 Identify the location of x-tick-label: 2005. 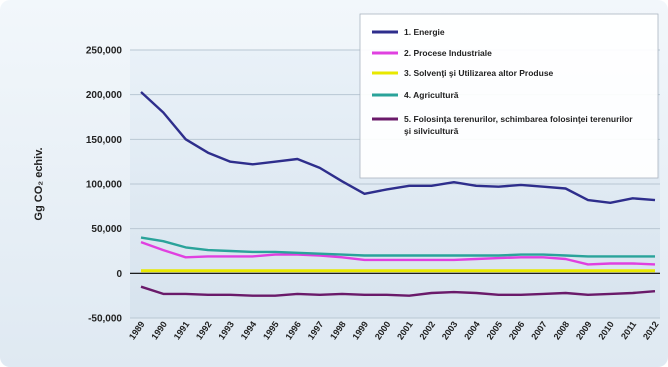
(495, 330).